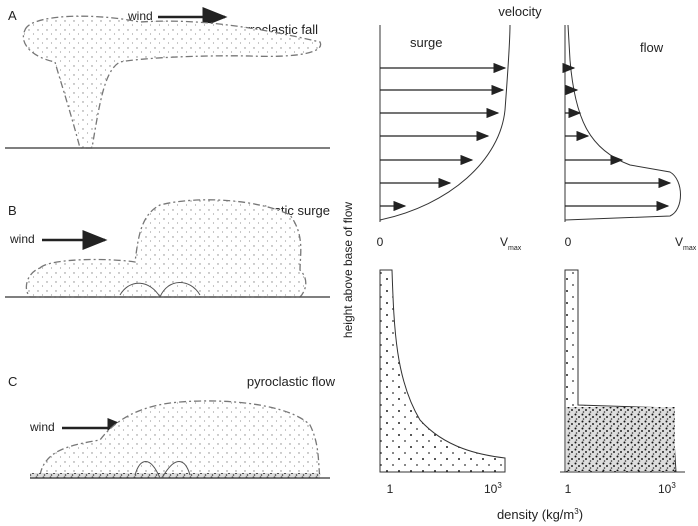 The image size is (698, 526). What do you see at coordinates (520, 11) in the screenshot?
I see `velocity-title: velocity` at bounding box center [520, 11].